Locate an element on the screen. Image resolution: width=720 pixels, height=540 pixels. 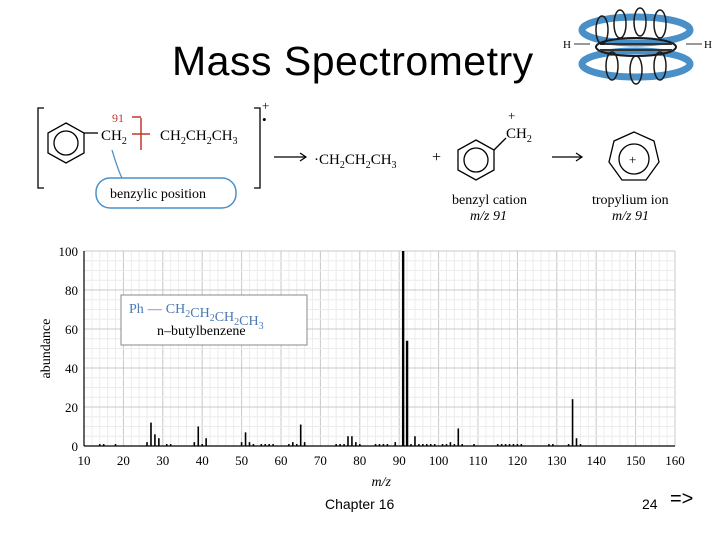
plus-sign: + is located at coordinates (436, 157).